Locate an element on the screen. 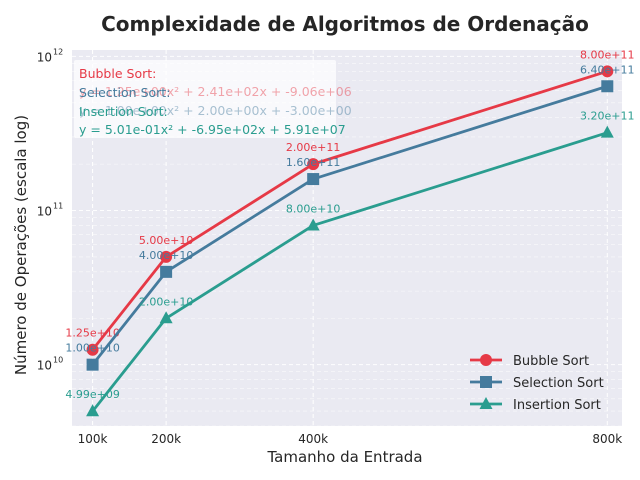  legend-entry: Selection Sort is located at coordinates (558, 383).